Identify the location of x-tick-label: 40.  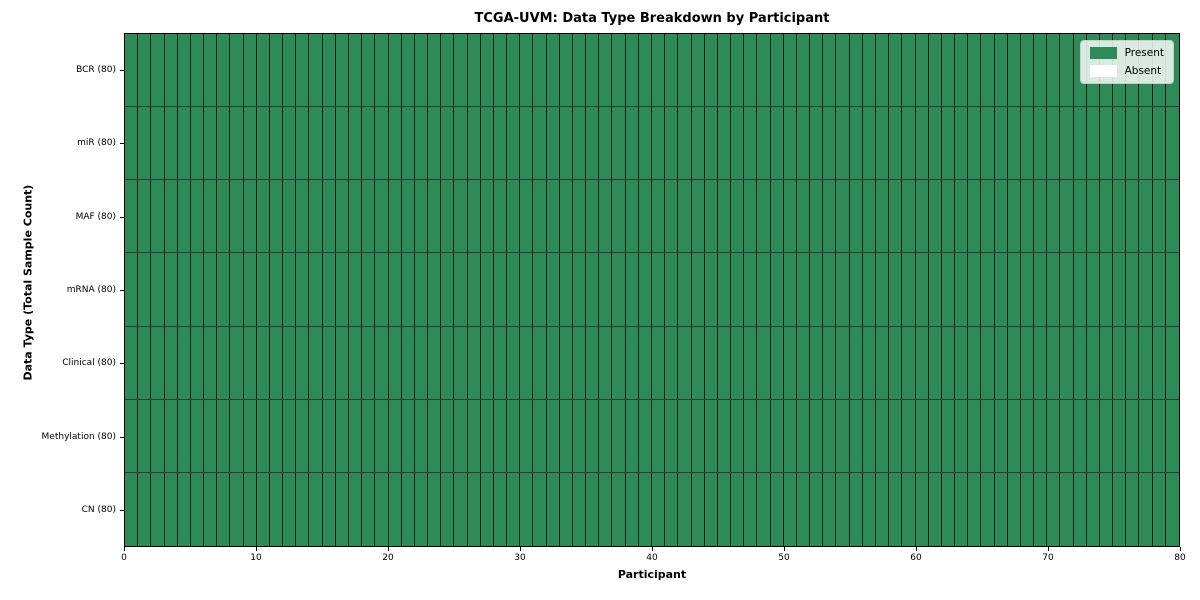
(652, 558).